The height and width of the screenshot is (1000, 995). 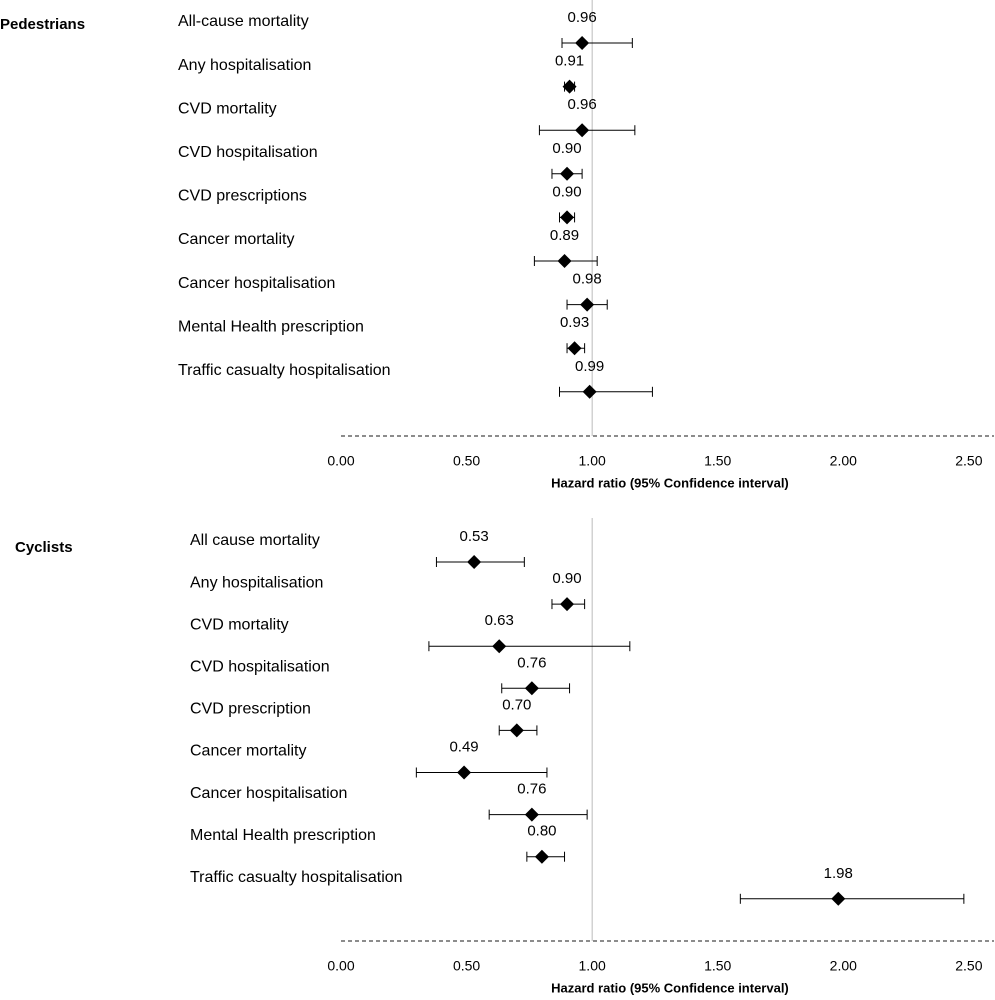 I want to click on value-label: 0.89, so click(x=564, y=235).